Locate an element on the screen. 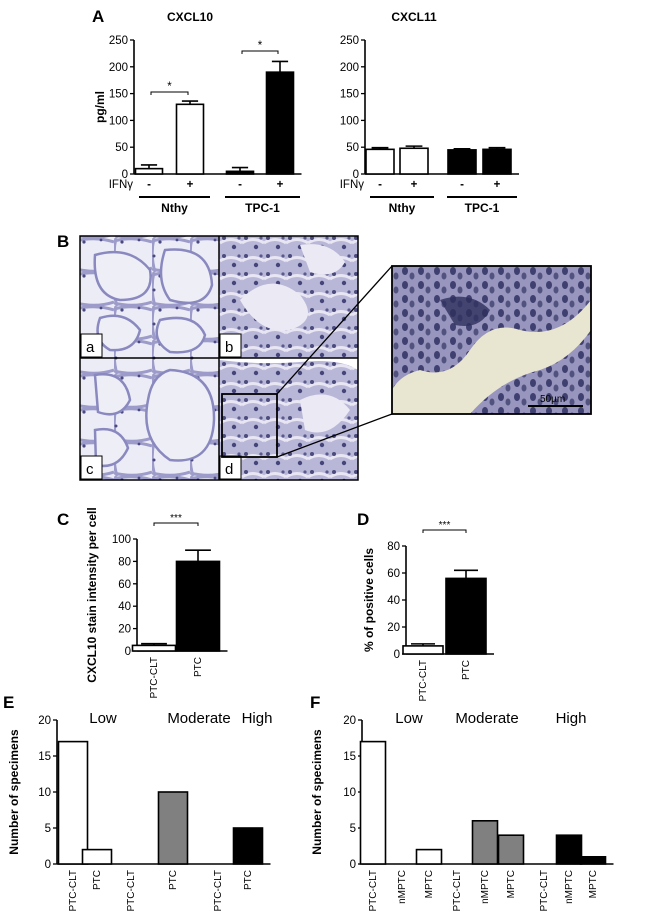 Image resolution: width=650 pixels, height=912 pixels. a-left-ytick-label-5: 250 is located at coordinates (118, 41).